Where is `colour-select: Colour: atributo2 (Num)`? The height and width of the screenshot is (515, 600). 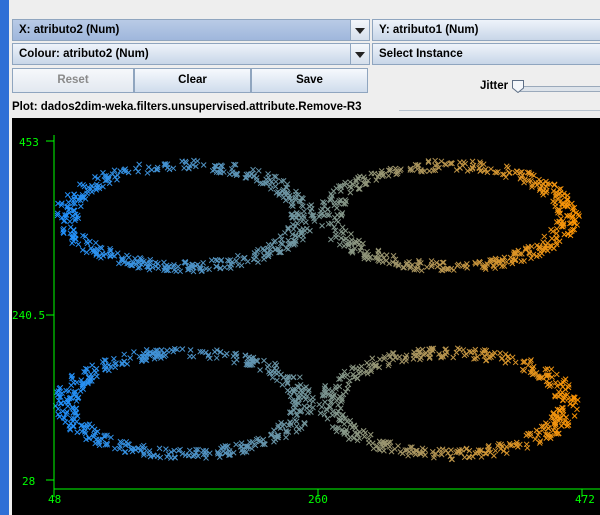
colour-select: Colour: atributo2 (Num) is located at coordinates (191, 54).